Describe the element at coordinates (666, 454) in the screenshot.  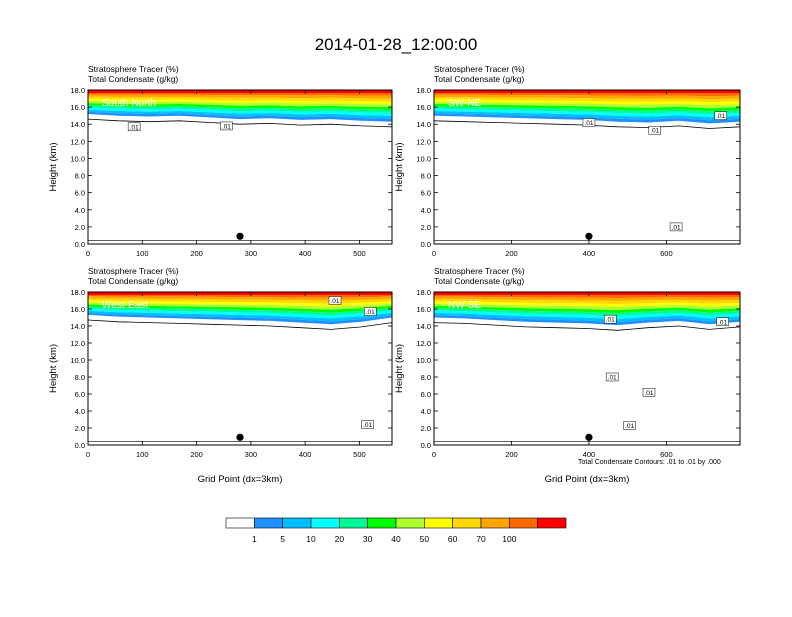
I see `x-tick-label: 600` at that location.